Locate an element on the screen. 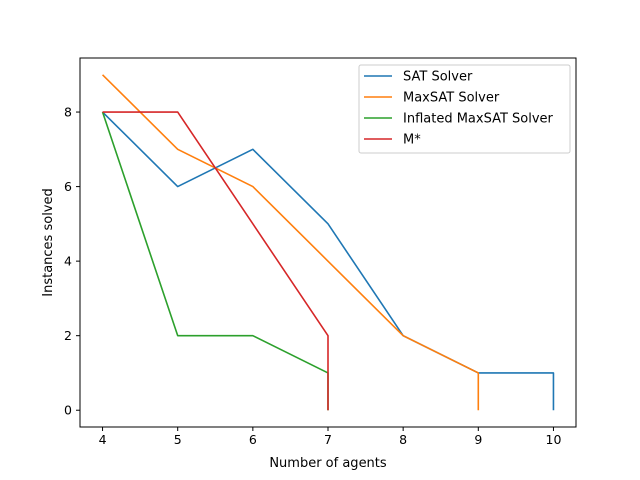 This screenshot has height=480, width=640. x-tick-label: 6 is located at coordinates (253, 439).